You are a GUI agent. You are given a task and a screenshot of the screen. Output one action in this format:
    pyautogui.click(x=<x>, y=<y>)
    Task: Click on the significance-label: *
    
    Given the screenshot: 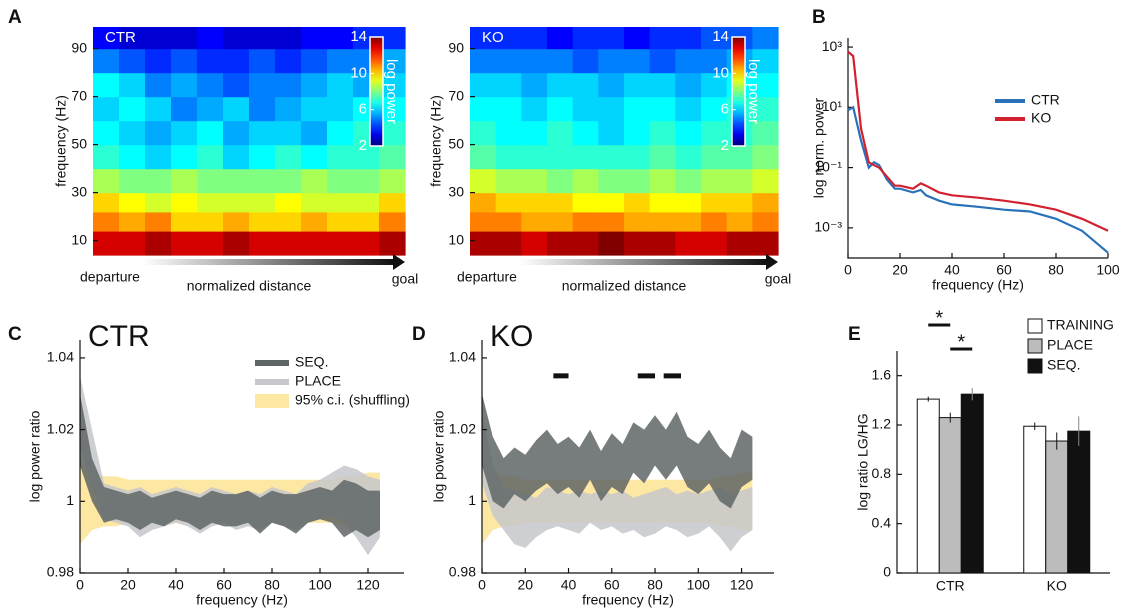 What is the action you would take?
    pyautogui.click(x=939, y=318)
    